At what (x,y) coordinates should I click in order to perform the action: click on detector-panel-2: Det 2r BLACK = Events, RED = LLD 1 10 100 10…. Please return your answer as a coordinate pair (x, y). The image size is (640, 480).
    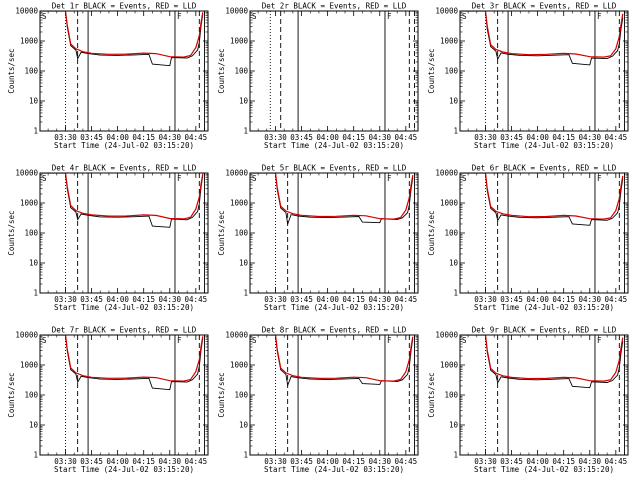
    Looking at the image, I should click on (318, 76).